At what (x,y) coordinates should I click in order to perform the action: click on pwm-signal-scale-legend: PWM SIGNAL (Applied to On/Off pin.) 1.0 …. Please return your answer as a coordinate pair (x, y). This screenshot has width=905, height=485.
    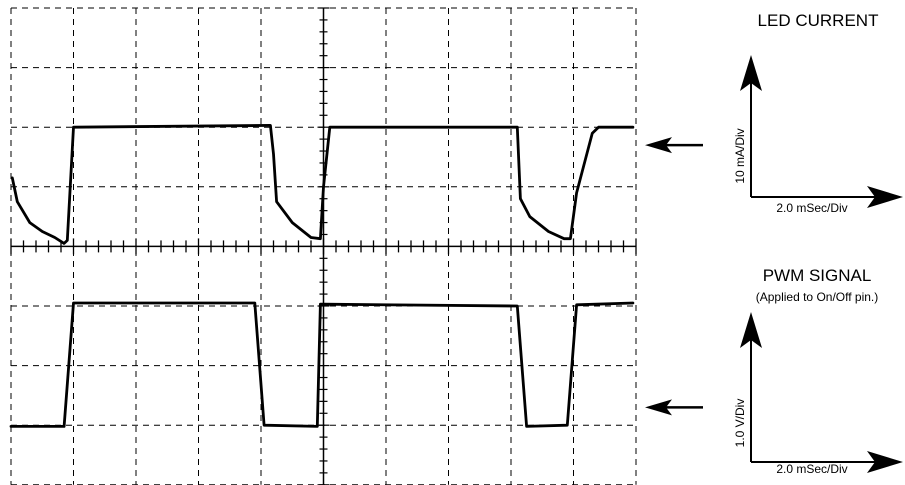
    Looking at the image, I should click on (818, 371).